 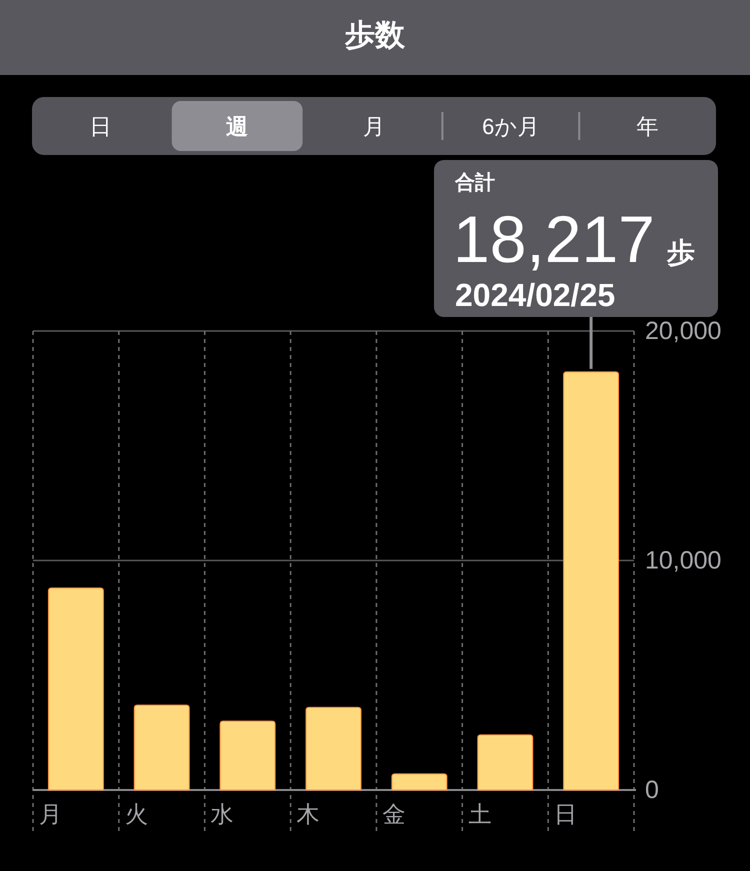 I want to click on x-tick-label: 月, so click(x=50, y=814).